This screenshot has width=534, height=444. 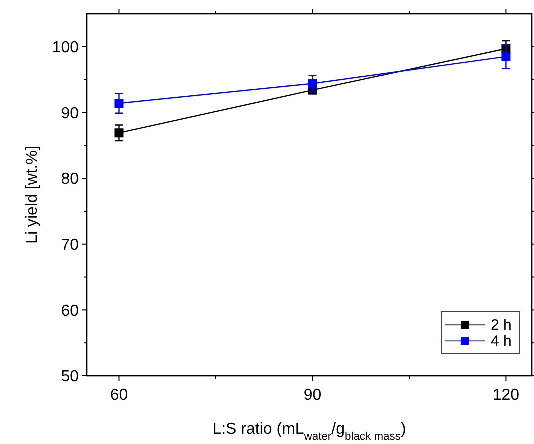 What do you see at coordinates (32, 195) in the screenshot?
I see `y-axis-title: Li yield [wt.%]` at bounding box center [32, 195].